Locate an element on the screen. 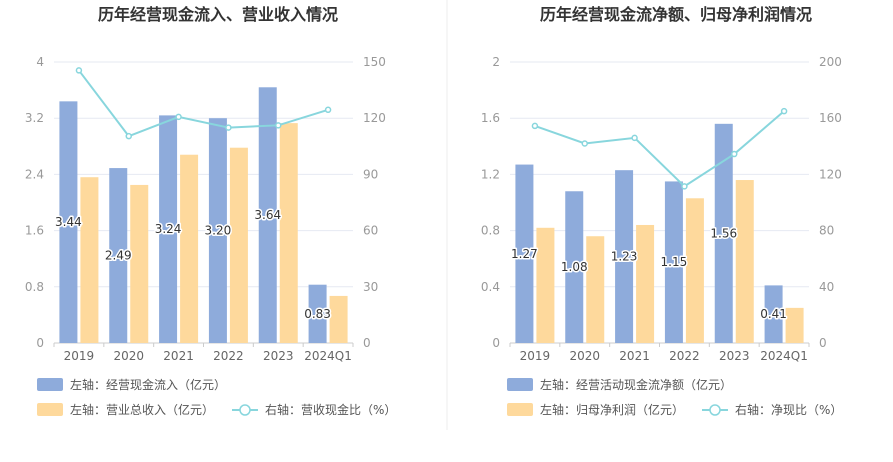 The image size is (893, 462). bar-data-label: 3.20 is located at coordinates (218, 231).